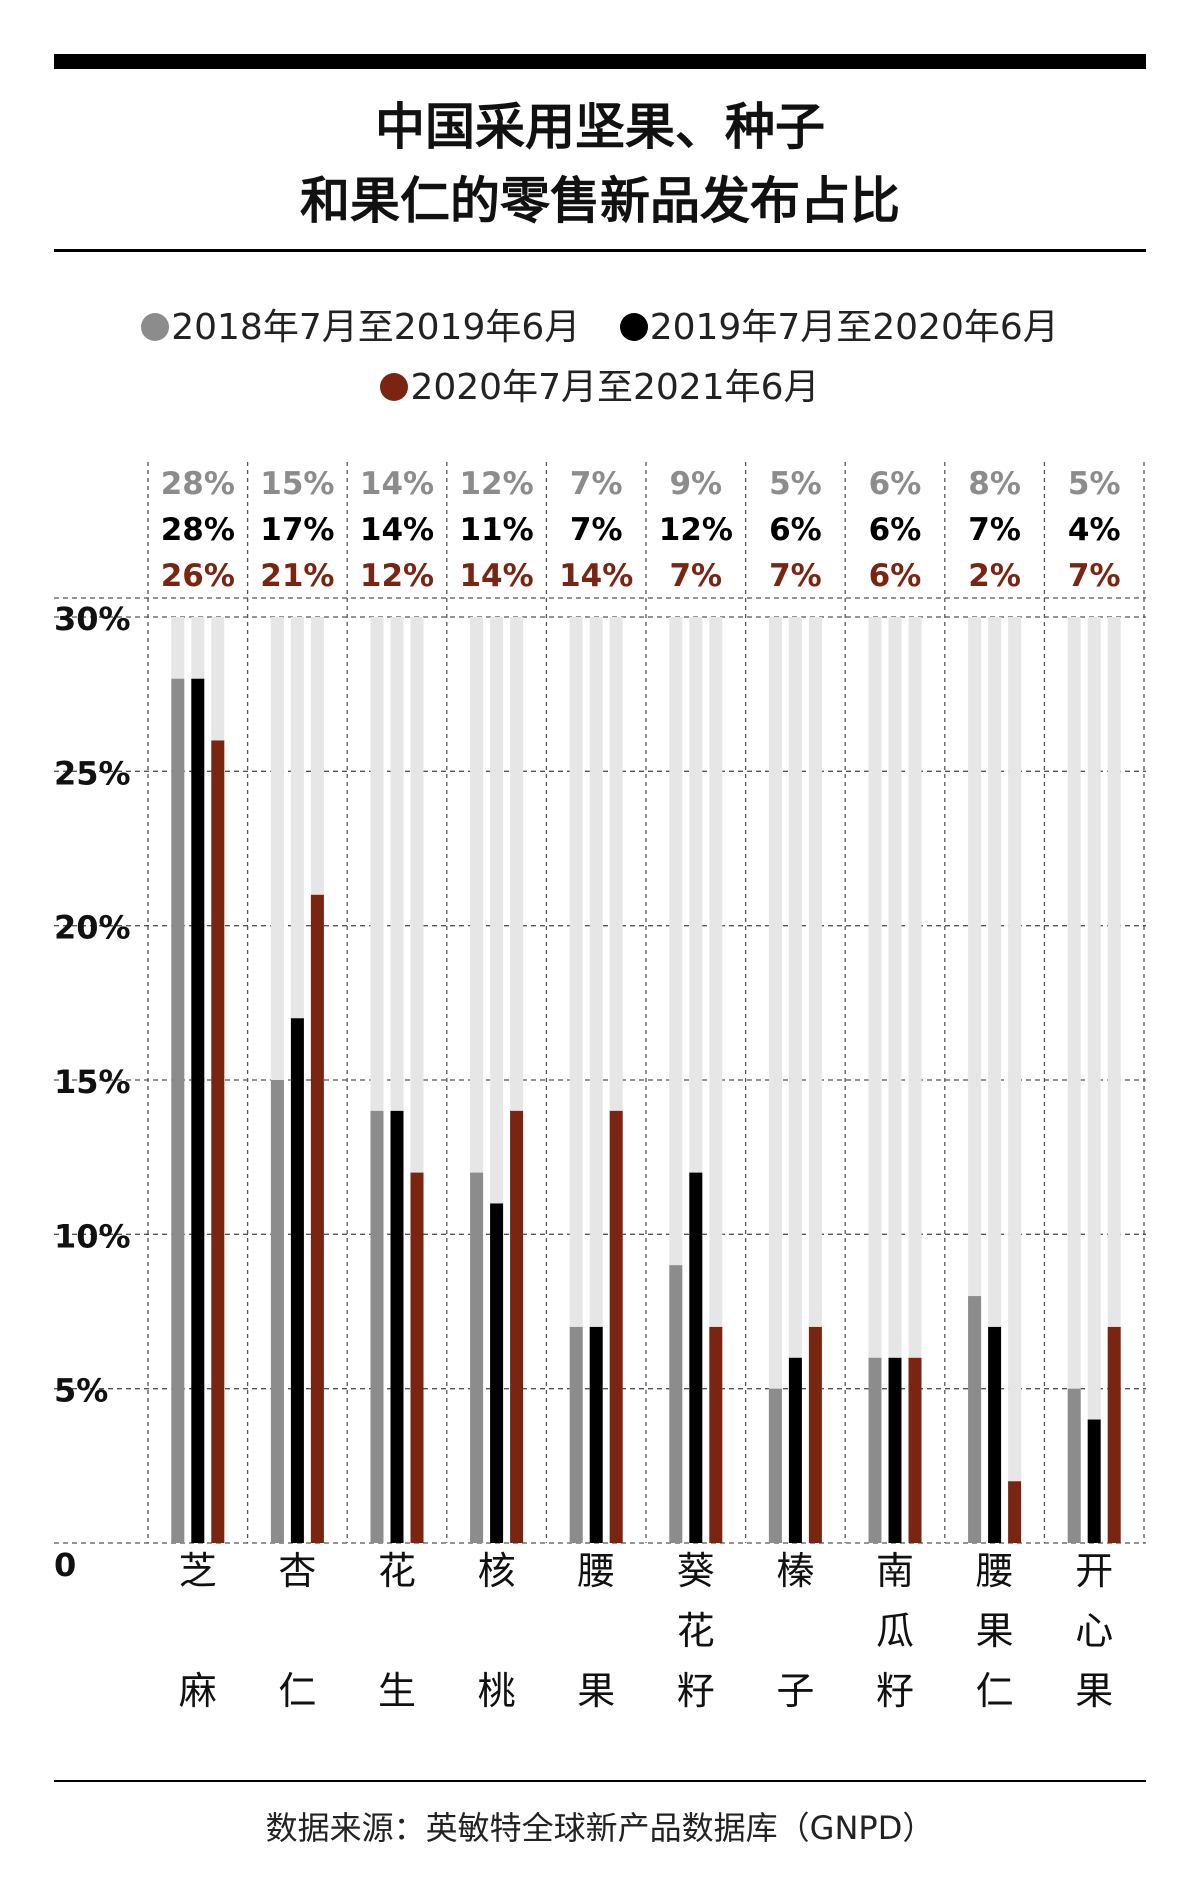 Image resolution: width=1200 pixels, height=1896 pixels. I want to click on category-label-char: 桃, so click(497, 1691).